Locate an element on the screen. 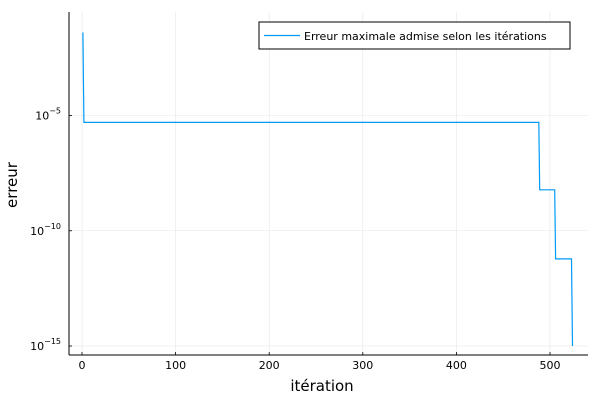 This screenshot has width=600, height=400. x-axis-label: itération is located at coordinates (321, 386).